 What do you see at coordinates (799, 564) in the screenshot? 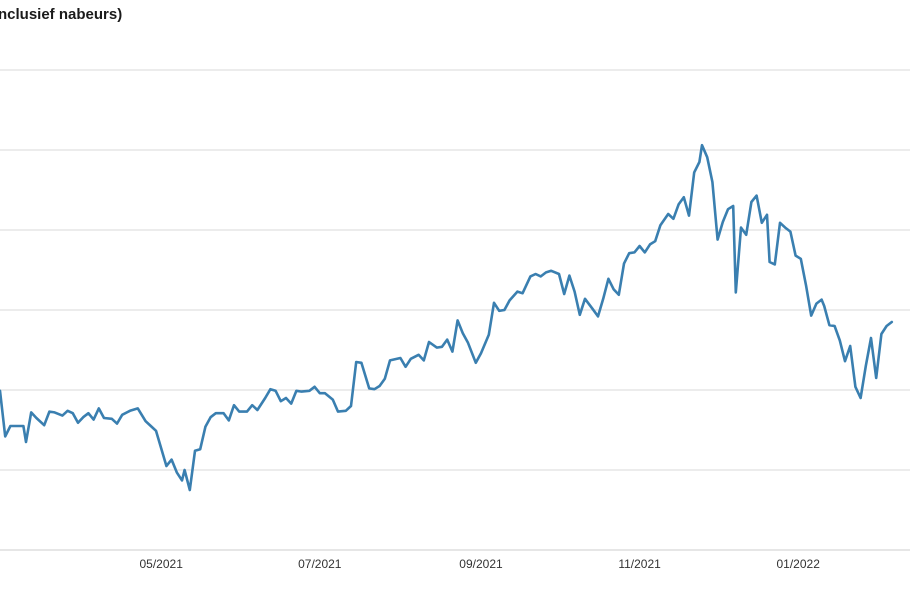
I see `x-tick-label: 01/2022` at bounding box center [799, 564].